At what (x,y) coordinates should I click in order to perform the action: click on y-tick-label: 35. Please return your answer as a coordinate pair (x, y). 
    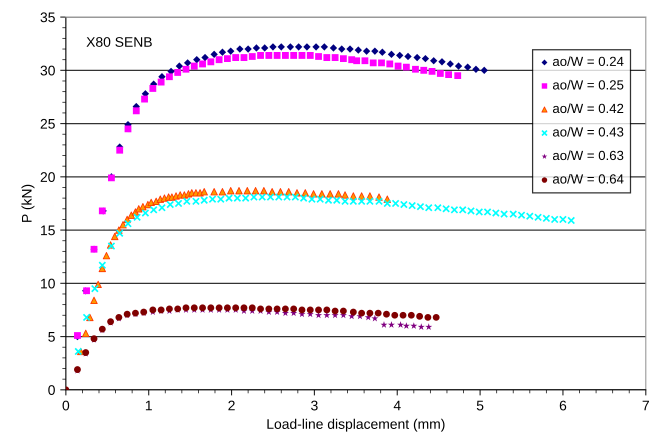
    Looking at the image, I should click on (47, 17).